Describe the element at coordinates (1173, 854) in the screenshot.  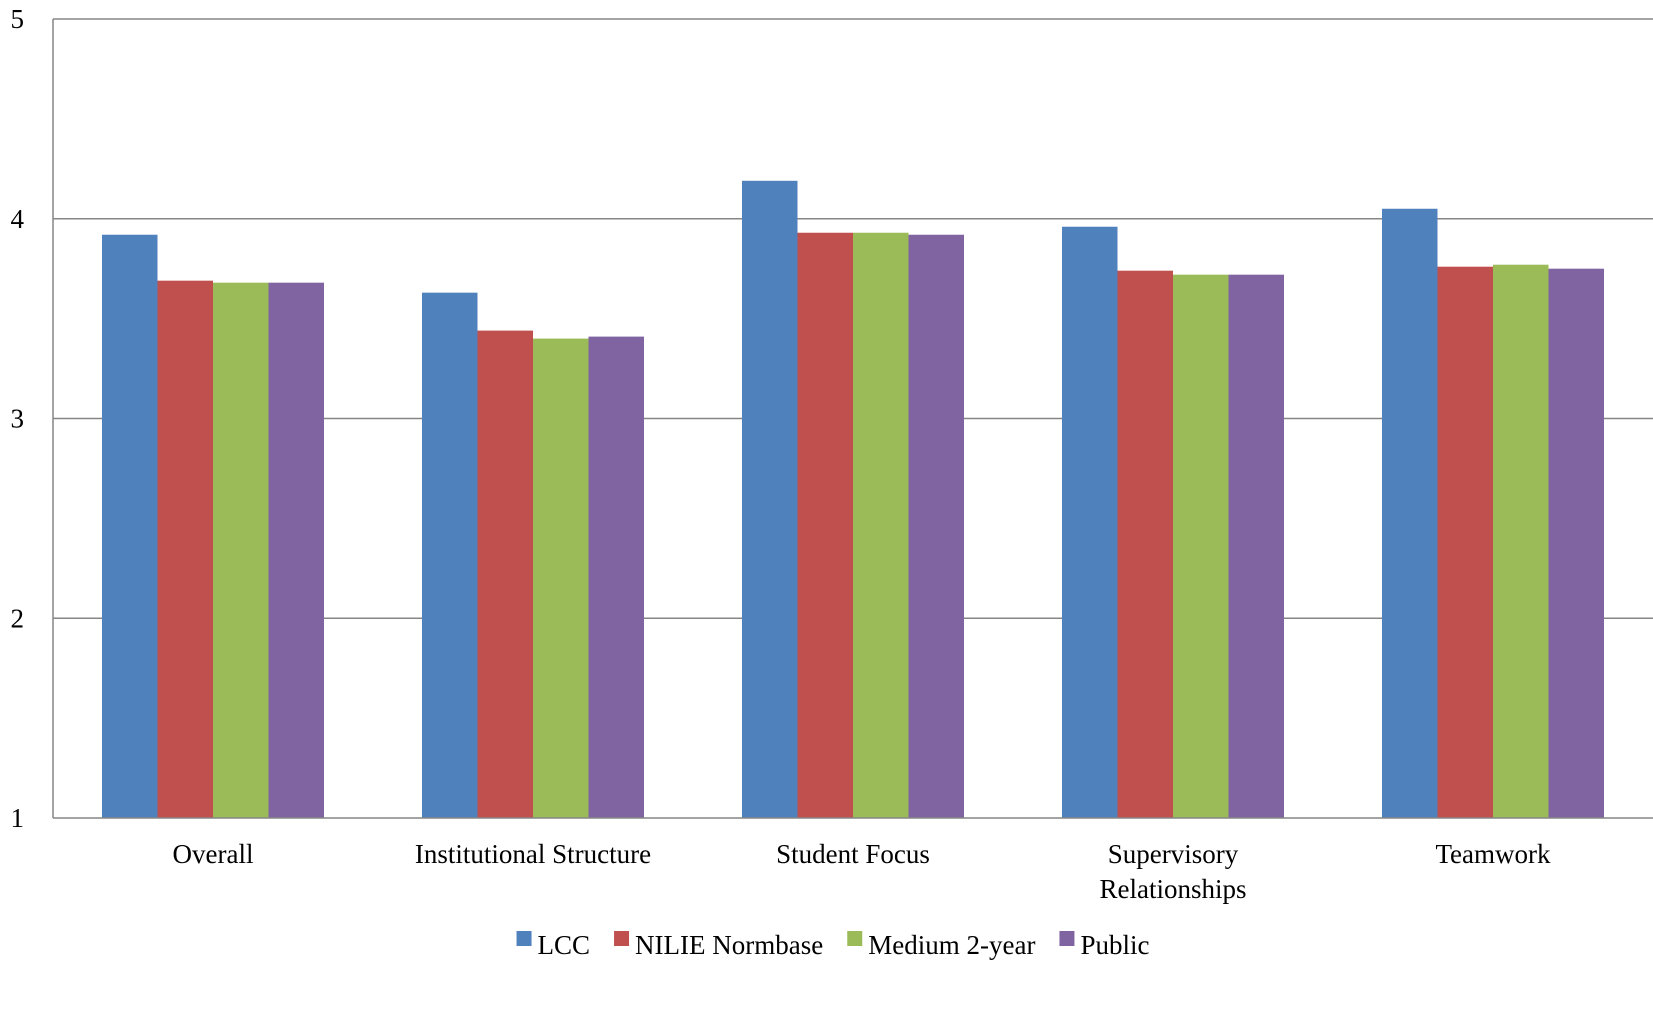
I see `x-tick-label: Supervisory` at that location.